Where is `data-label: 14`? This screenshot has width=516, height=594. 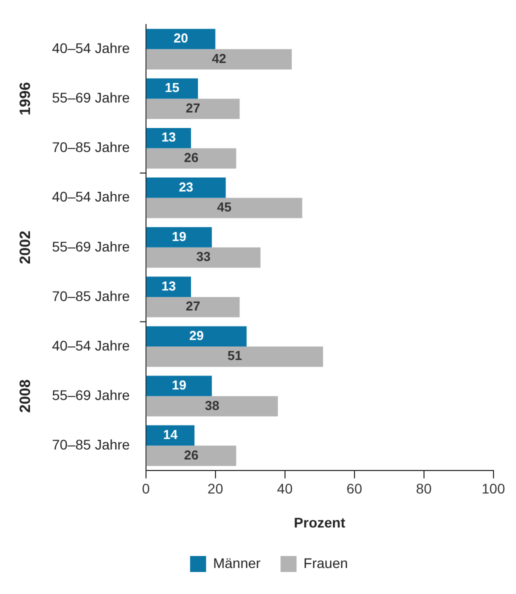
data-label: 14 is located at coordinates (170, 434).